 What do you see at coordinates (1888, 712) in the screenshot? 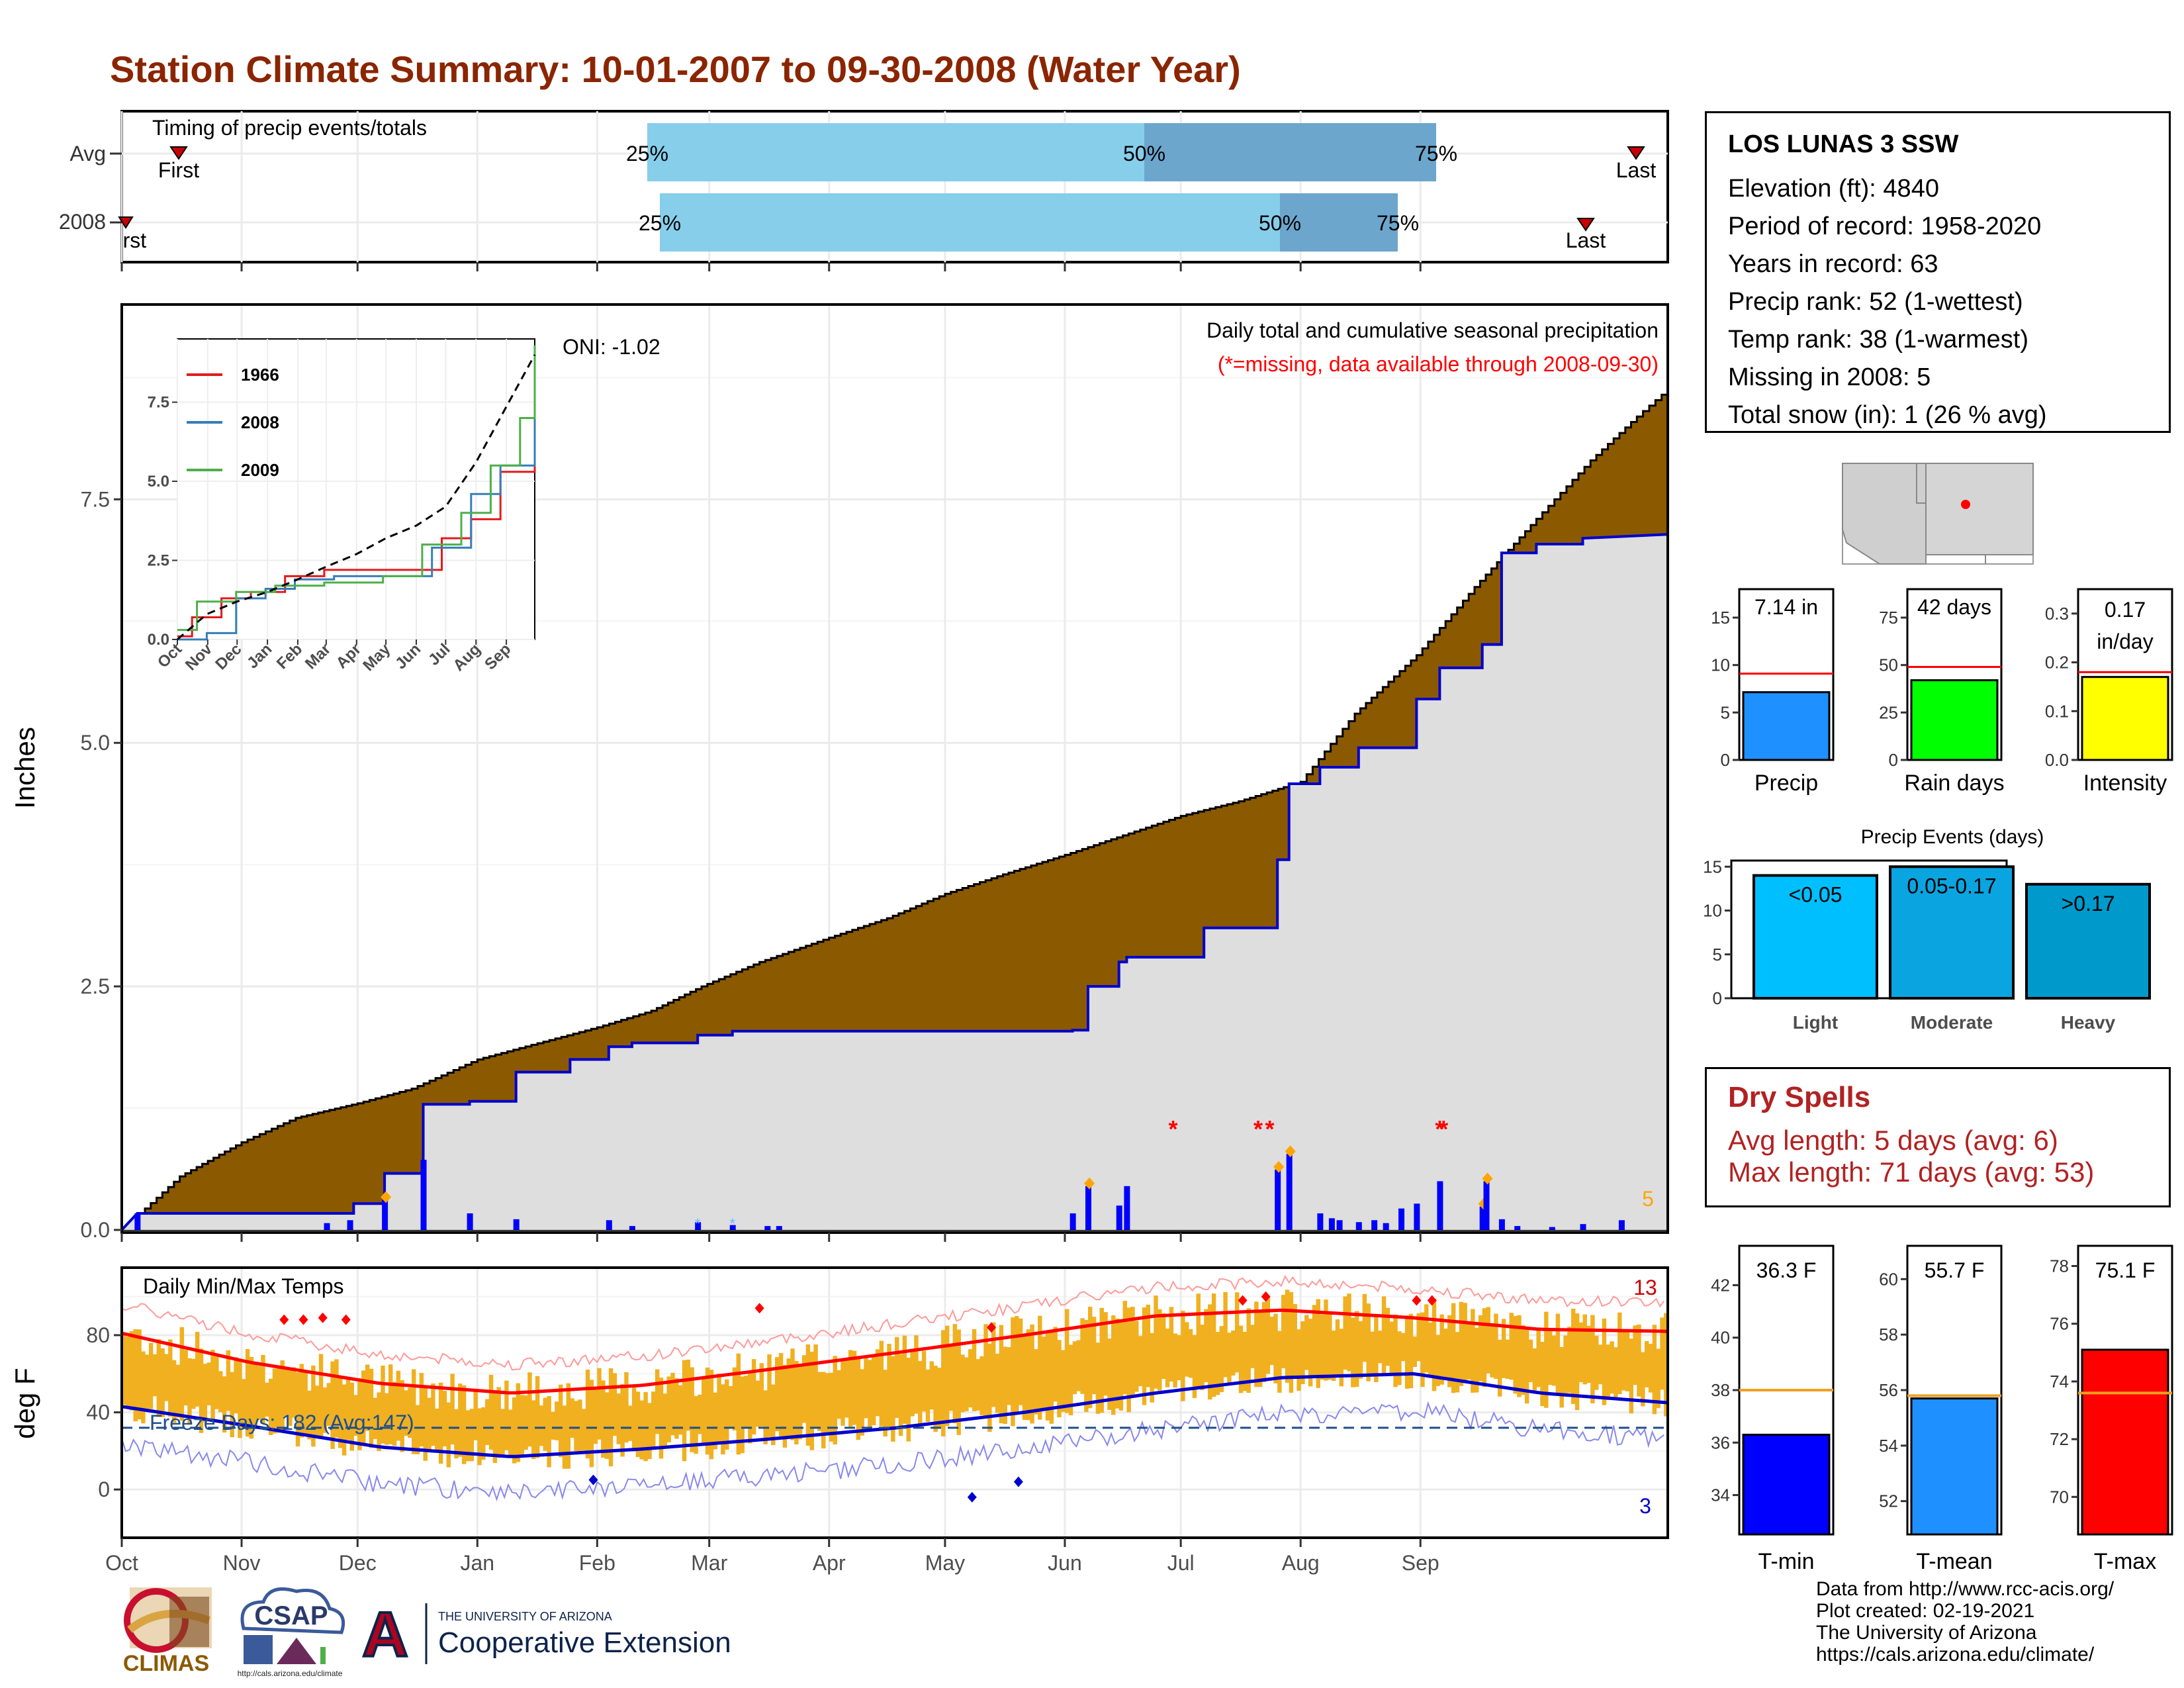
I see `mini-bar-y-tick-label: 25` at bounding box center [1888, 712].